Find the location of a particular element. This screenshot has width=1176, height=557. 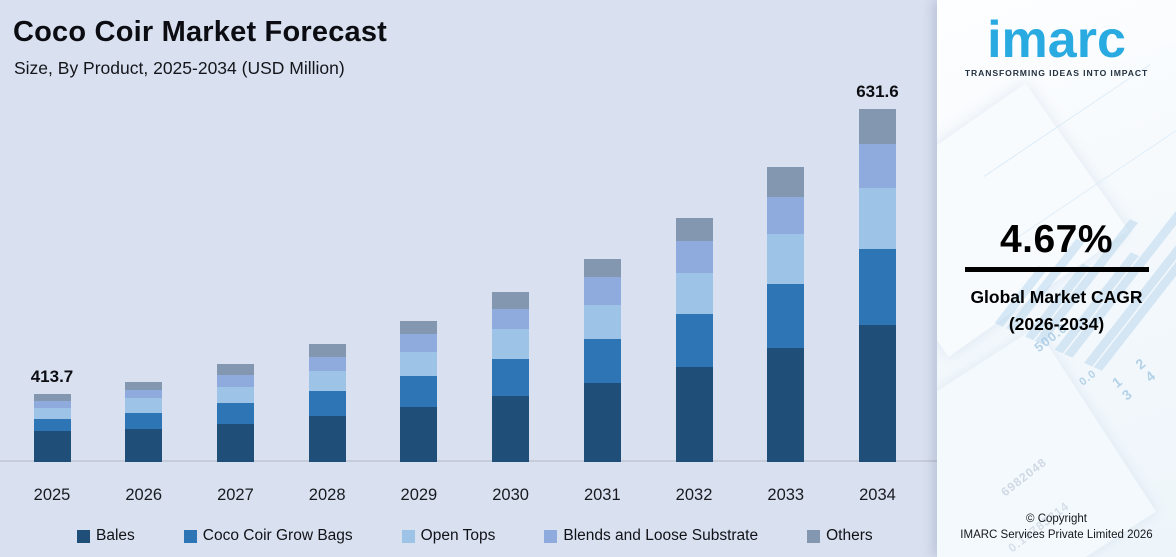

bar-2032 is located at coordinates (694, 340).